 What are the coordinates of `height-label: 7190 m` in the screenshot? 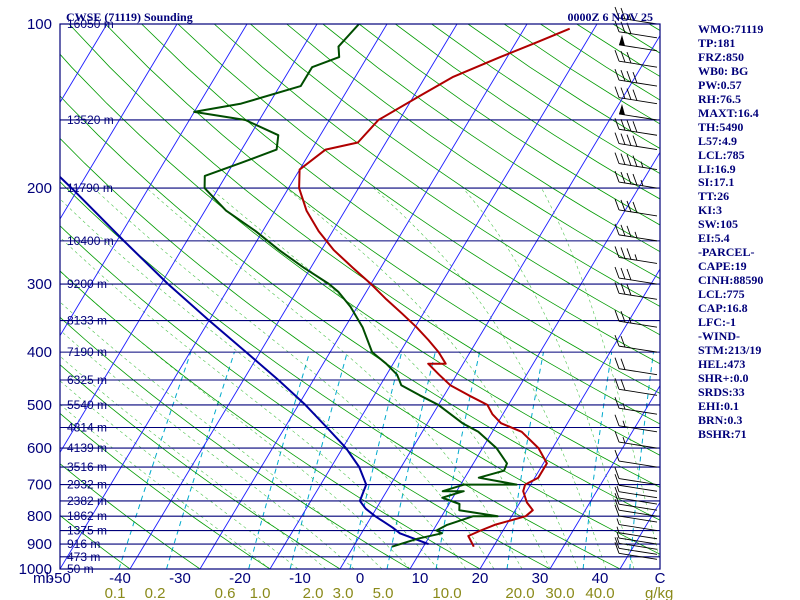 It's located at (87, 352).